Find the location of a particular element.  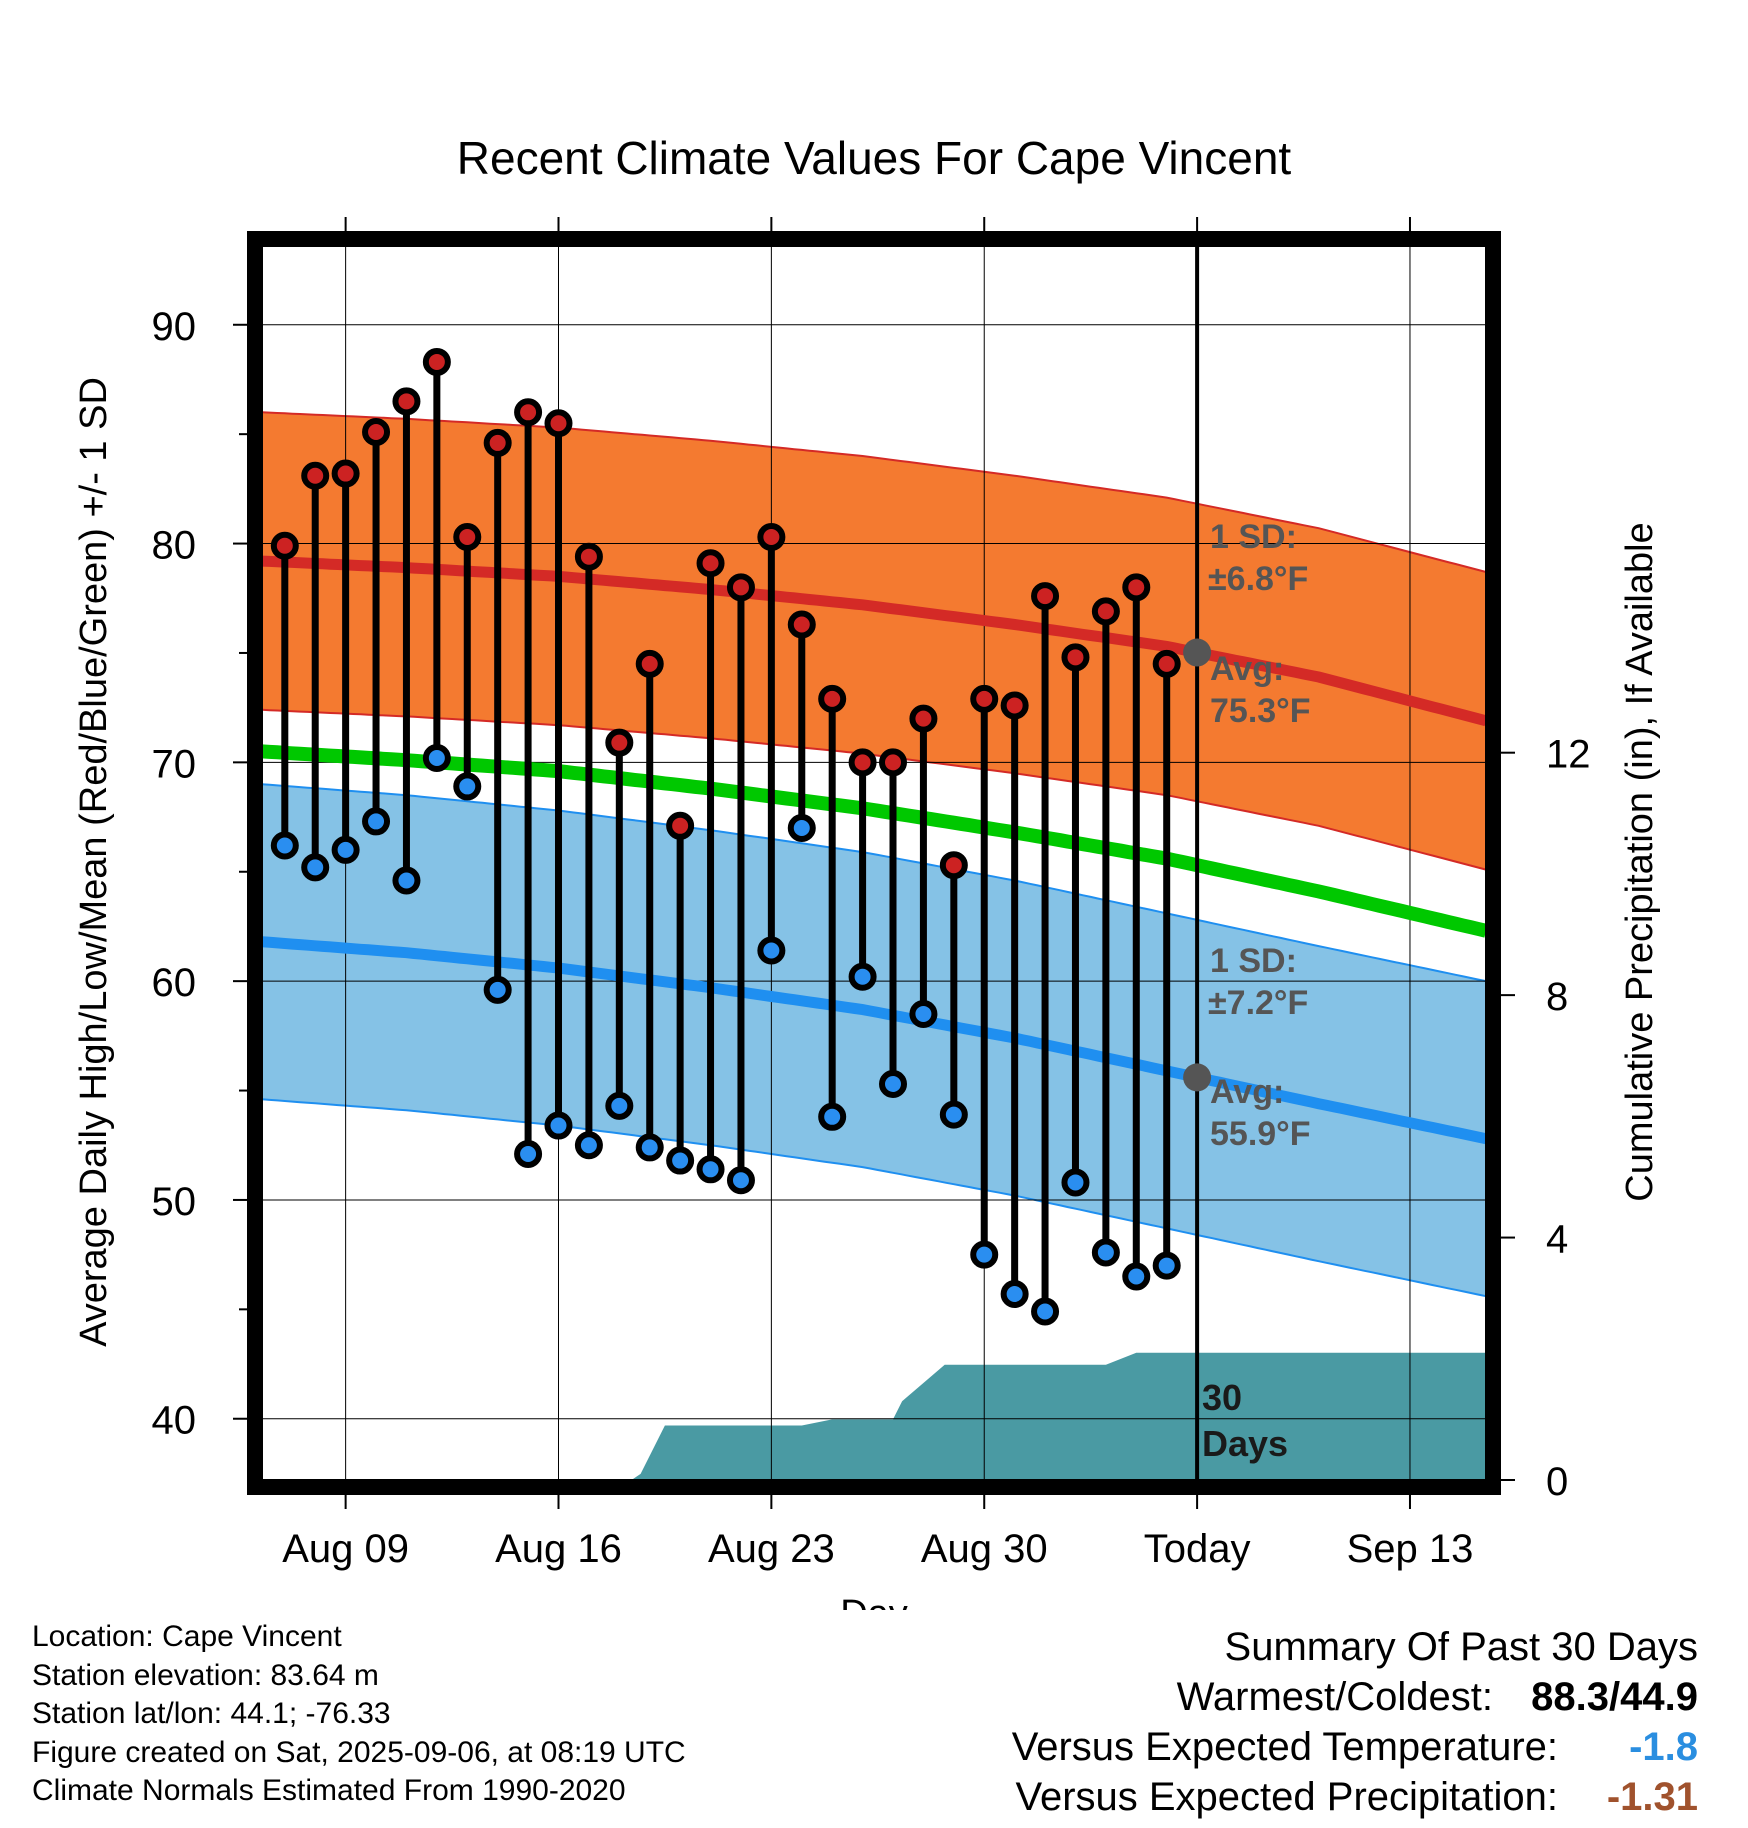

x-tick-label: Aug 30 is located at coordinates (984, 1549).